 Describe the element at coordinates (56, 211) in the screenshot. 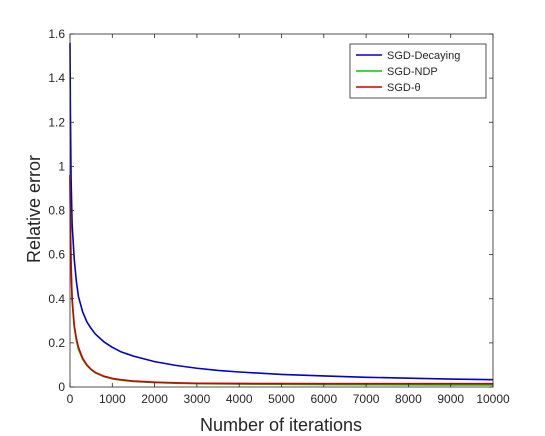

I see `y-tick-label: 0.8` at that location.